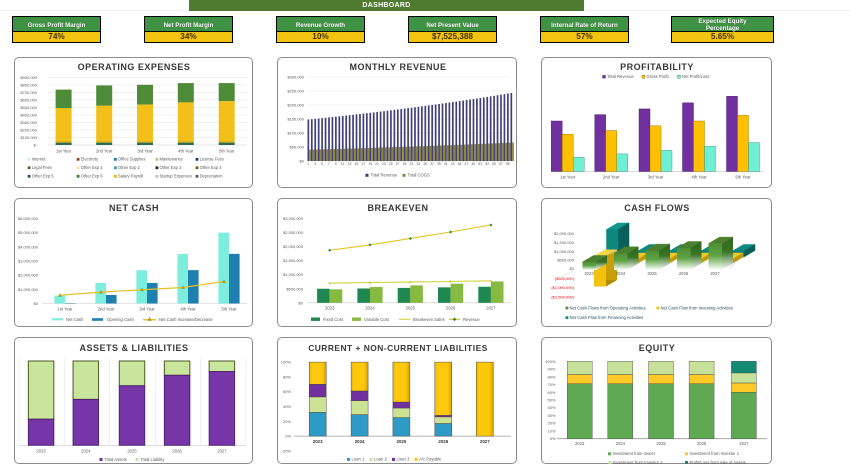 The height and width of the screenshot is (474, 850). I want to click on svg-text: $50,000, so click(297, 147).